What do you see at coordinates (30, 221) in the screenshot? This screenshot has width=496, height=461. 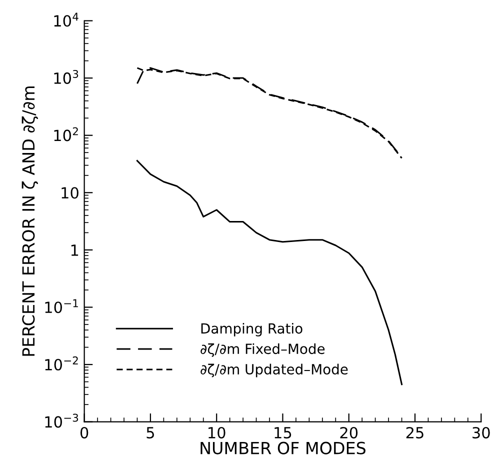 I see `y-axis-title: PERCENT ERROR IN ζ AND ∂ζ/∂m` at bounding box center [30, 221].